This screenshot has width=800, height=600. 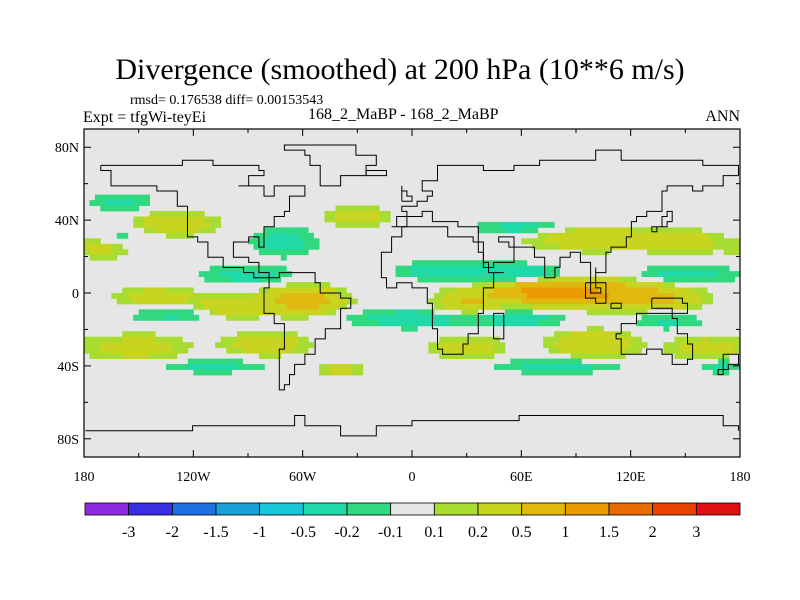 I want to click on x-tick-label: 0, so click(x=412, y=477).